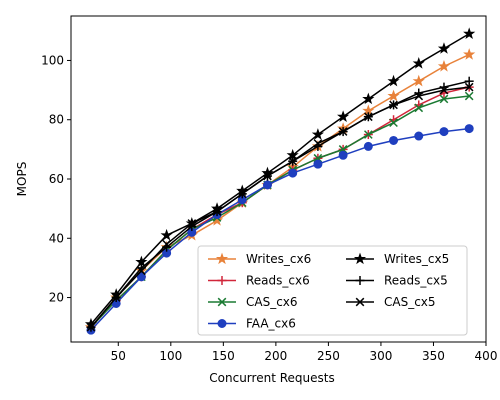 The image size is (500, 400). What do you see at coordinates (360, 302) in the screenshot?
I see `legend-marker-CAS_cx5` at bounding box center [360, 302].